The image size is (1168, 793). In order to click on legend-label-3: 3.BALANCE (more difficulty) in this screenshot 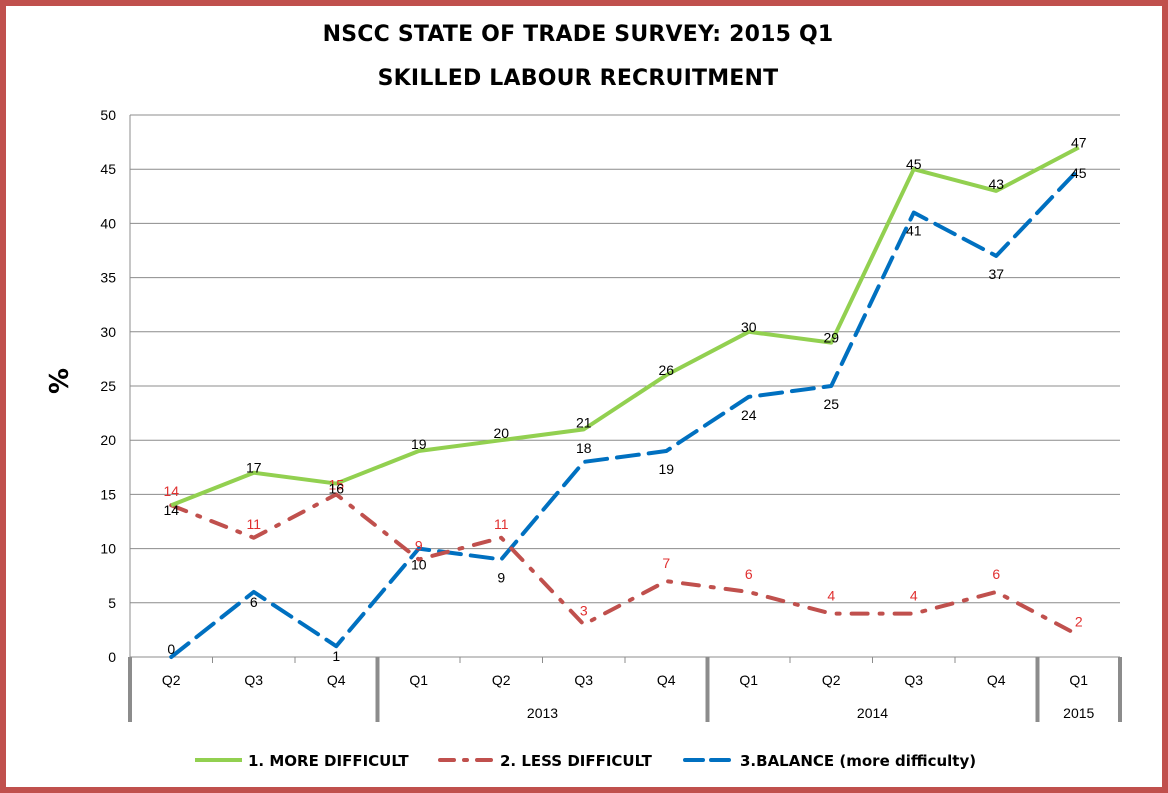, I will do `click(858, 761)`.